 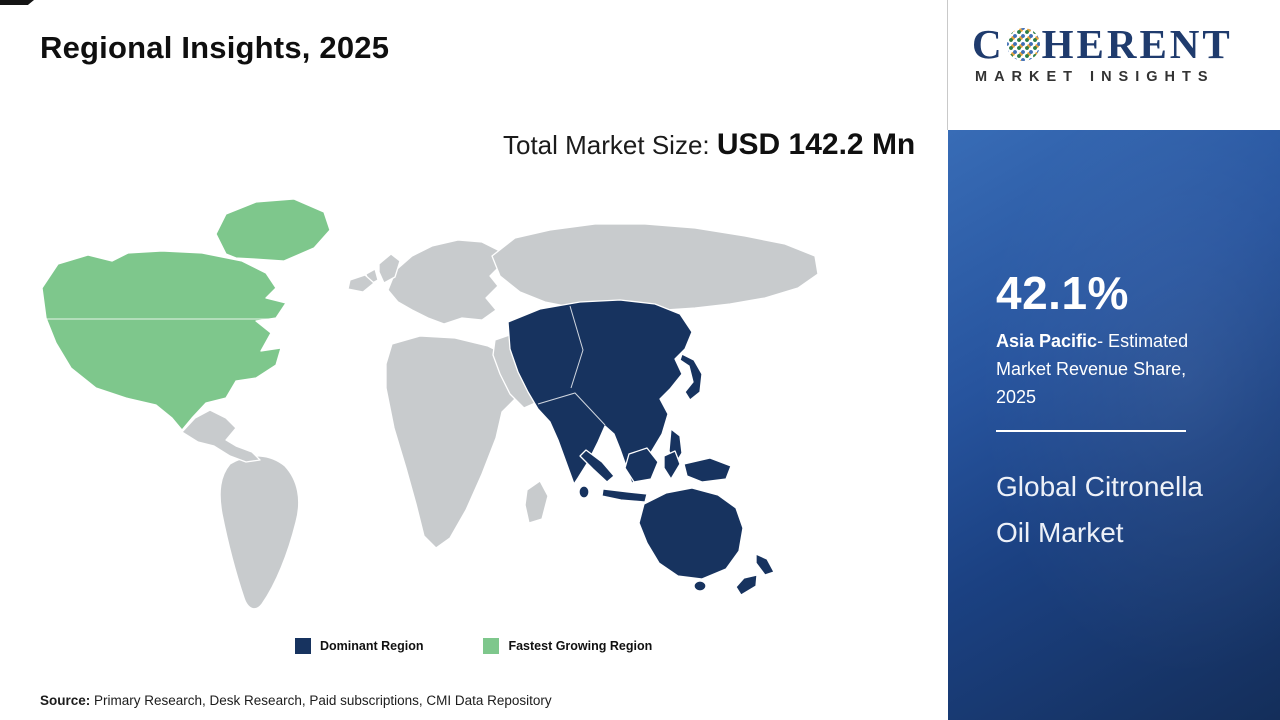 I want to click on header-divider-line, so click(x=947, y=65).